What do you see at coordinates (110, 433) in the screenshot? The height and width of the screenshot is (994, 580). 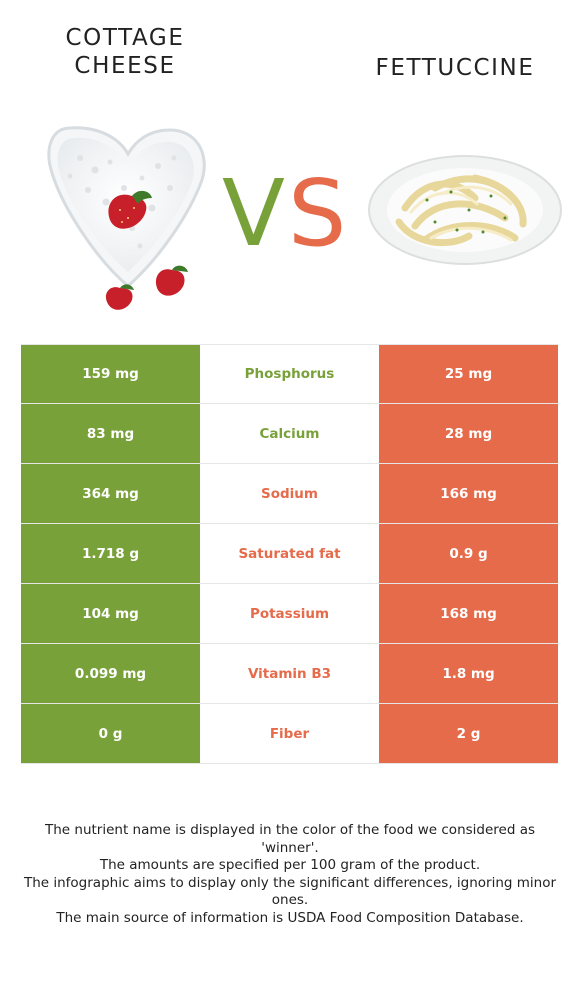 I see `left-food-value: 83 mg` at bounding box center [110, 433].